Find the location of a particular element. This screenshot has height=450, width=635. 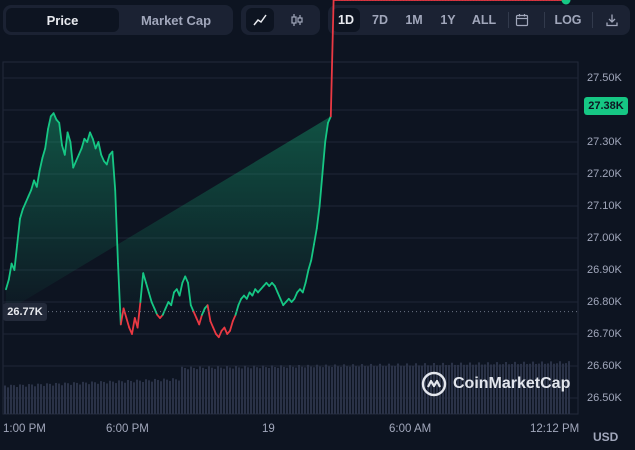

line-chart-icon is located at coordinates (260, 20).